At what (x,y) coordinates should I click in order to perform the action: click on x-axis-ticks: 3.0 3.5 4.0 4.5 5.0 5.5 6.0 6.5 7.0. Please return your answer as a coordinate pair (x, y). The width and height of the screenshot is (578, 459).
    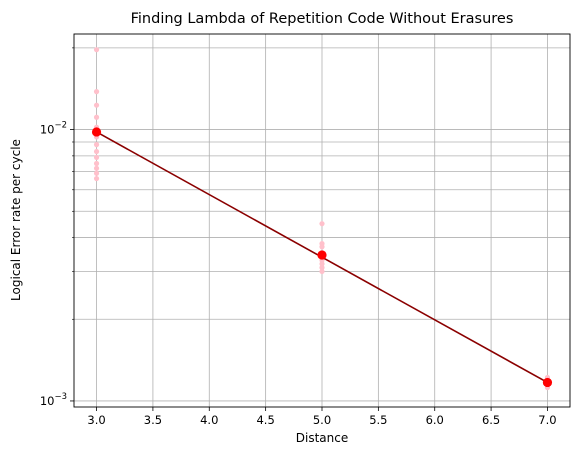
    Looking at the image, I should click on (322, 417).